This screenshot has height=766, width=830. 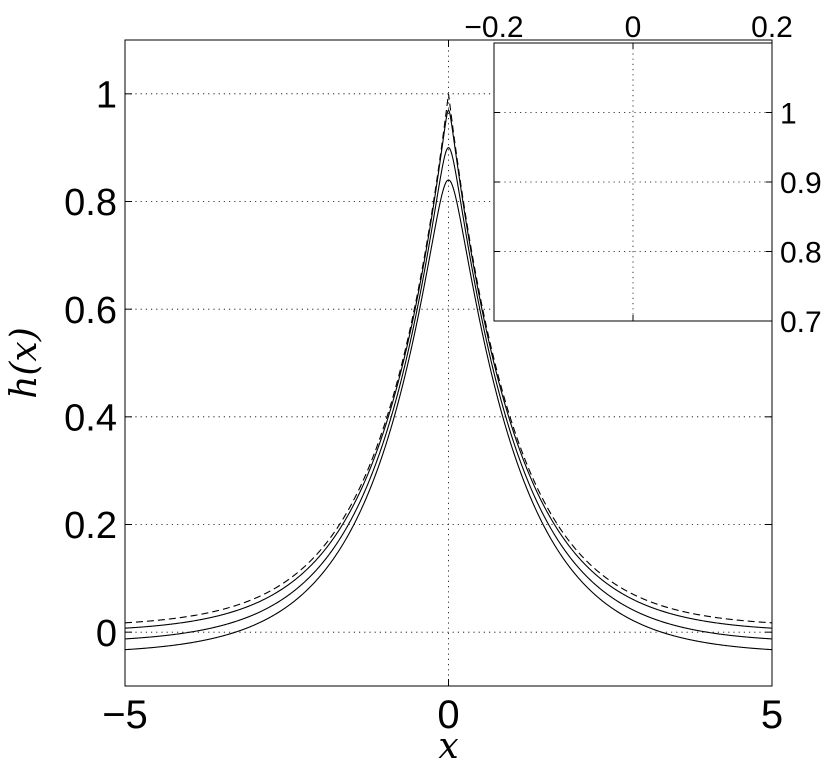 What do you see at coordinates (106, 96) in the screenshot?
I see `main-y-tick-label: 1` at bounding box center [106, 96].